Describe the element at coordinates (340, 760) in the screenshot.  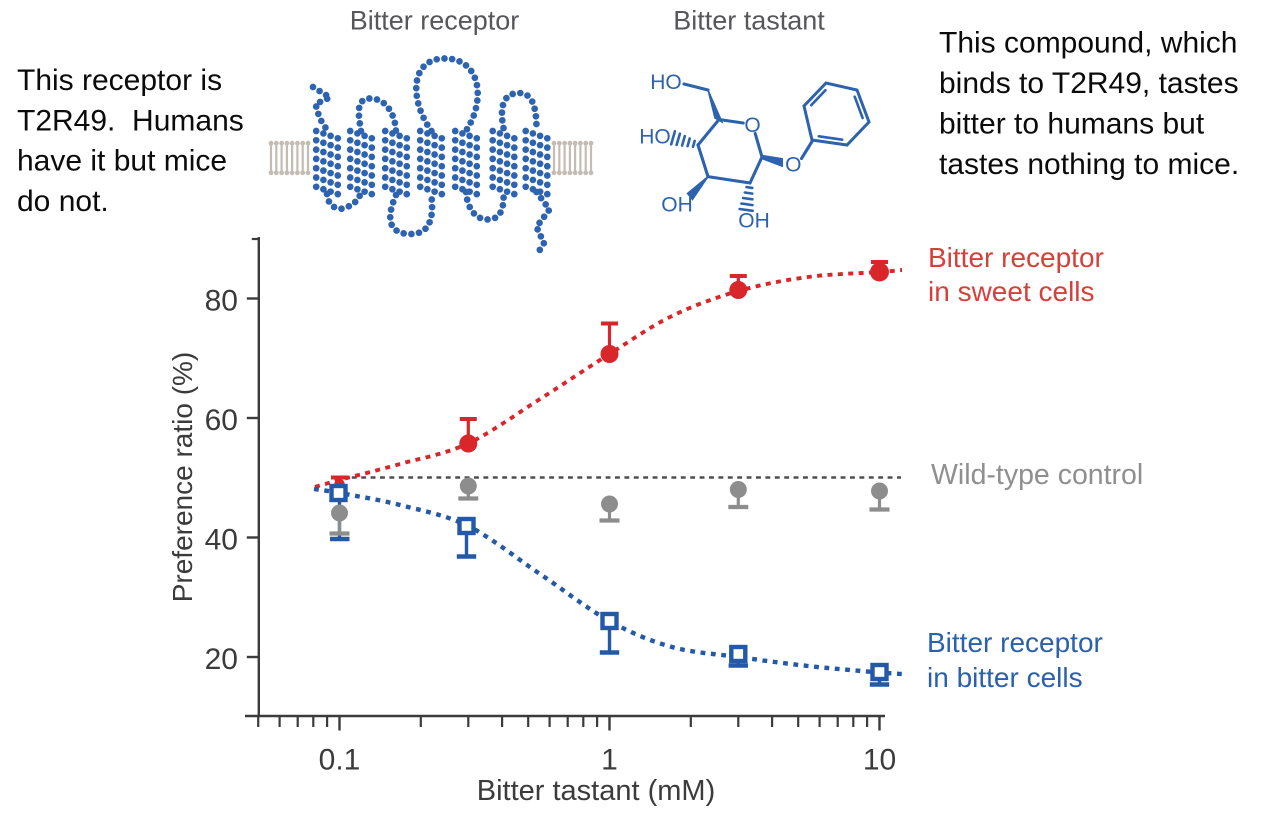
I see `svg-text: 0.1` at that location.